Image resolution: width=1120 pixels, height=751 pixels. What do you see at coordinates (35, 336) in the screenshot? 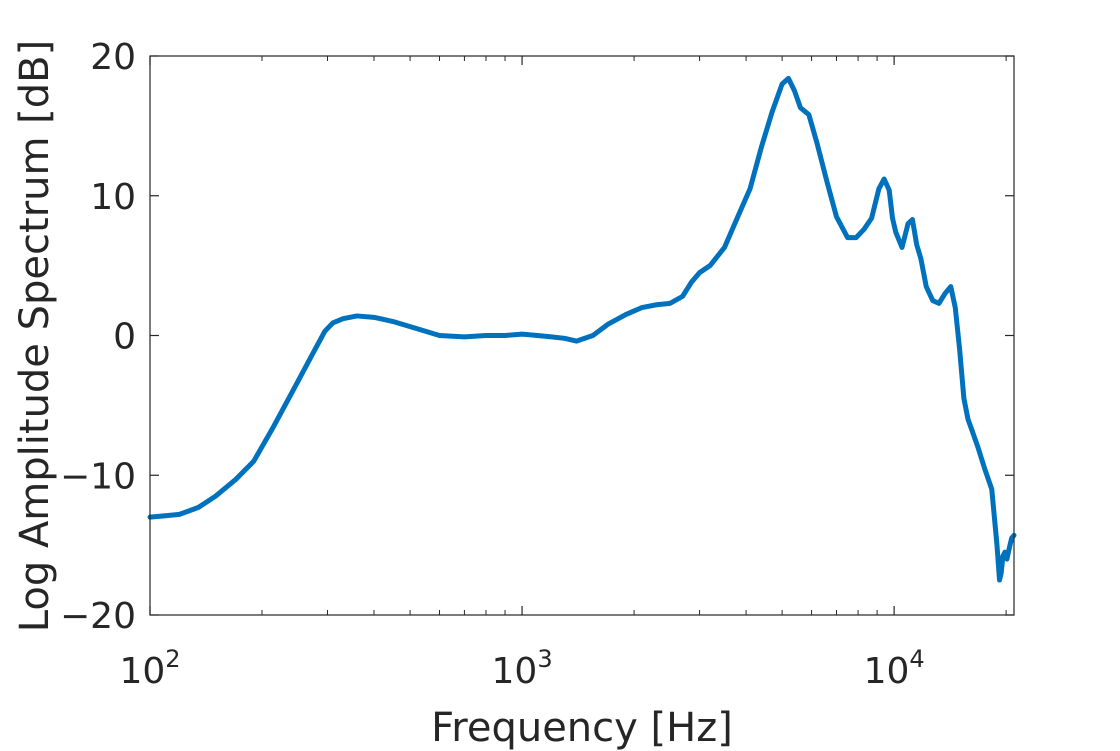
I see `y-axis-label: Log Amplitude Spectrum [dB]` at bounding box center [35, 336].